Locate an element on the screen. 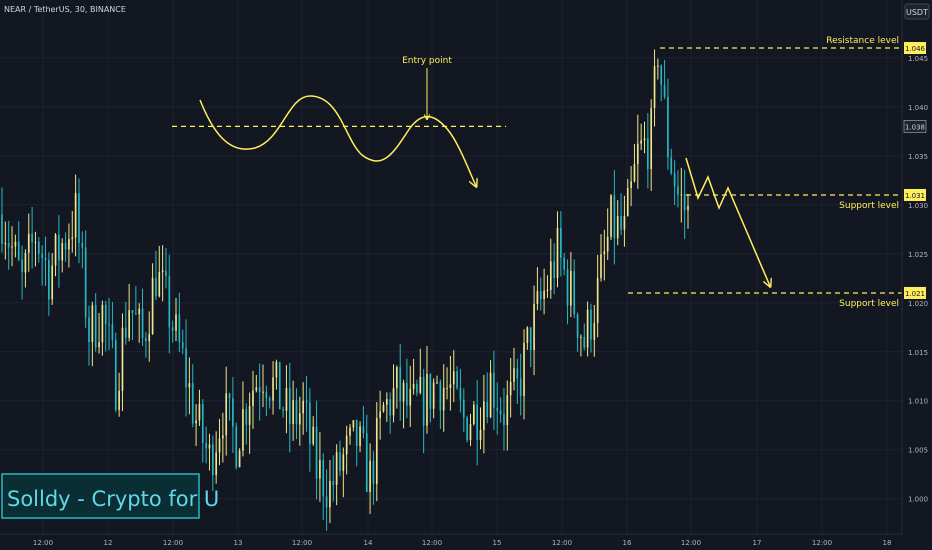 Image resolution: width=932 pixels, height=550 pixels. y-tick-label: 1.025 is located at coordinates (918, 255).